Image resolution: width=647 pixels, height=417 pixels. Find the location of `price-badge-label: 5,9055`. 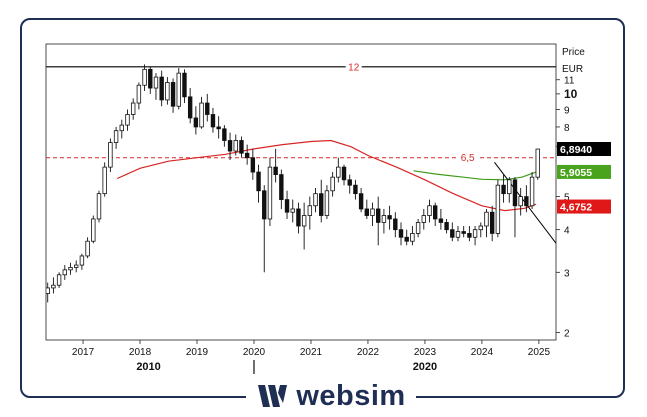

price-badge-label: 5,9055 is located at coordinates (576, 173).